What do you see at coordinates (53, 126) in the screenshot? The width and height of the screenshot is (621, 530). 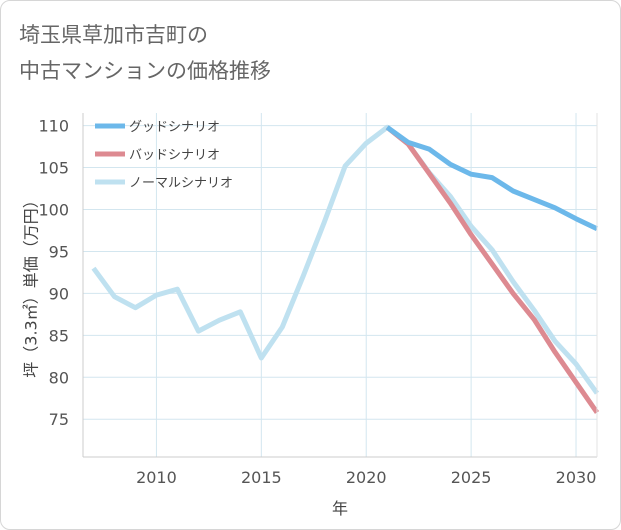 I see `y-tick-label: 110` at bounding box center [53, 126].